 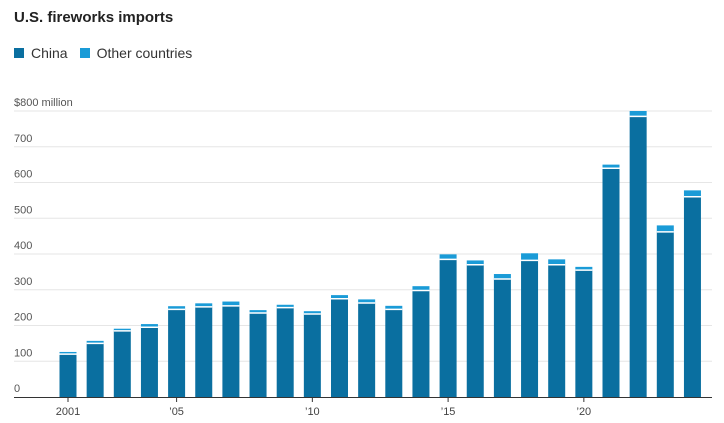 I want to click on bar-other-countries-2008, so click(x=258, y=311).